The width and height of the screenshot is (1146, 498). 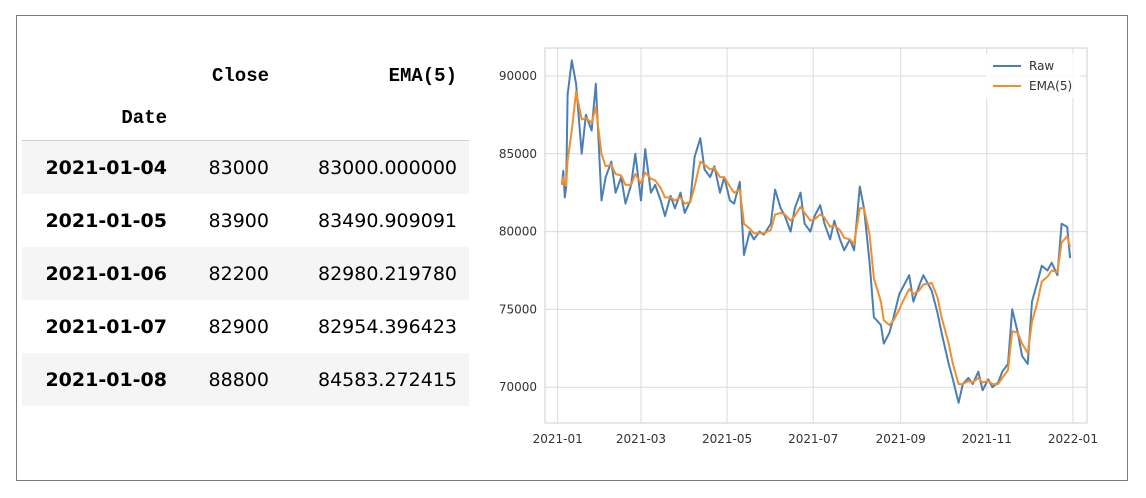 I want to click on row-ema: 82980.219780, so click(x=375, y=273).